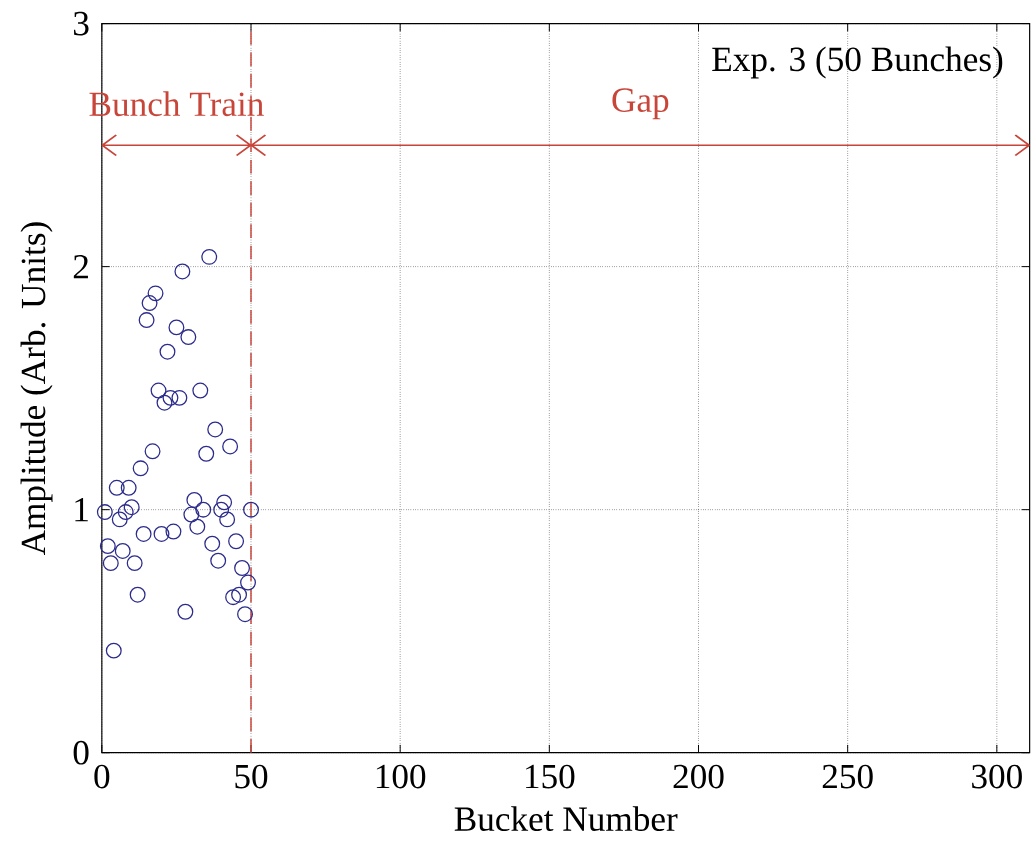 The width and height of the screenshot is (1035, 843). I want to click on x-tick-label: 300, so click(997, 776).